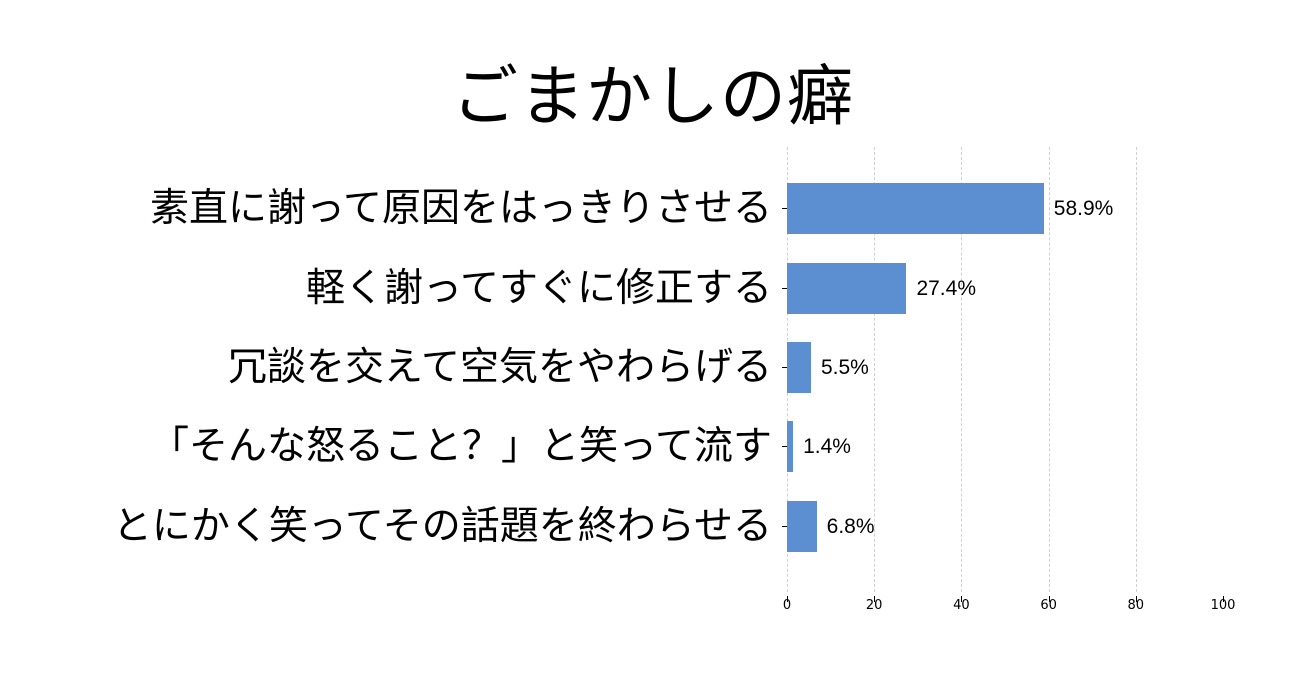 The width and height of the screenshot is (1306, 683). I want to click on category-label: とにかく笑ってその話題を終わらせる, so click(442, 526).